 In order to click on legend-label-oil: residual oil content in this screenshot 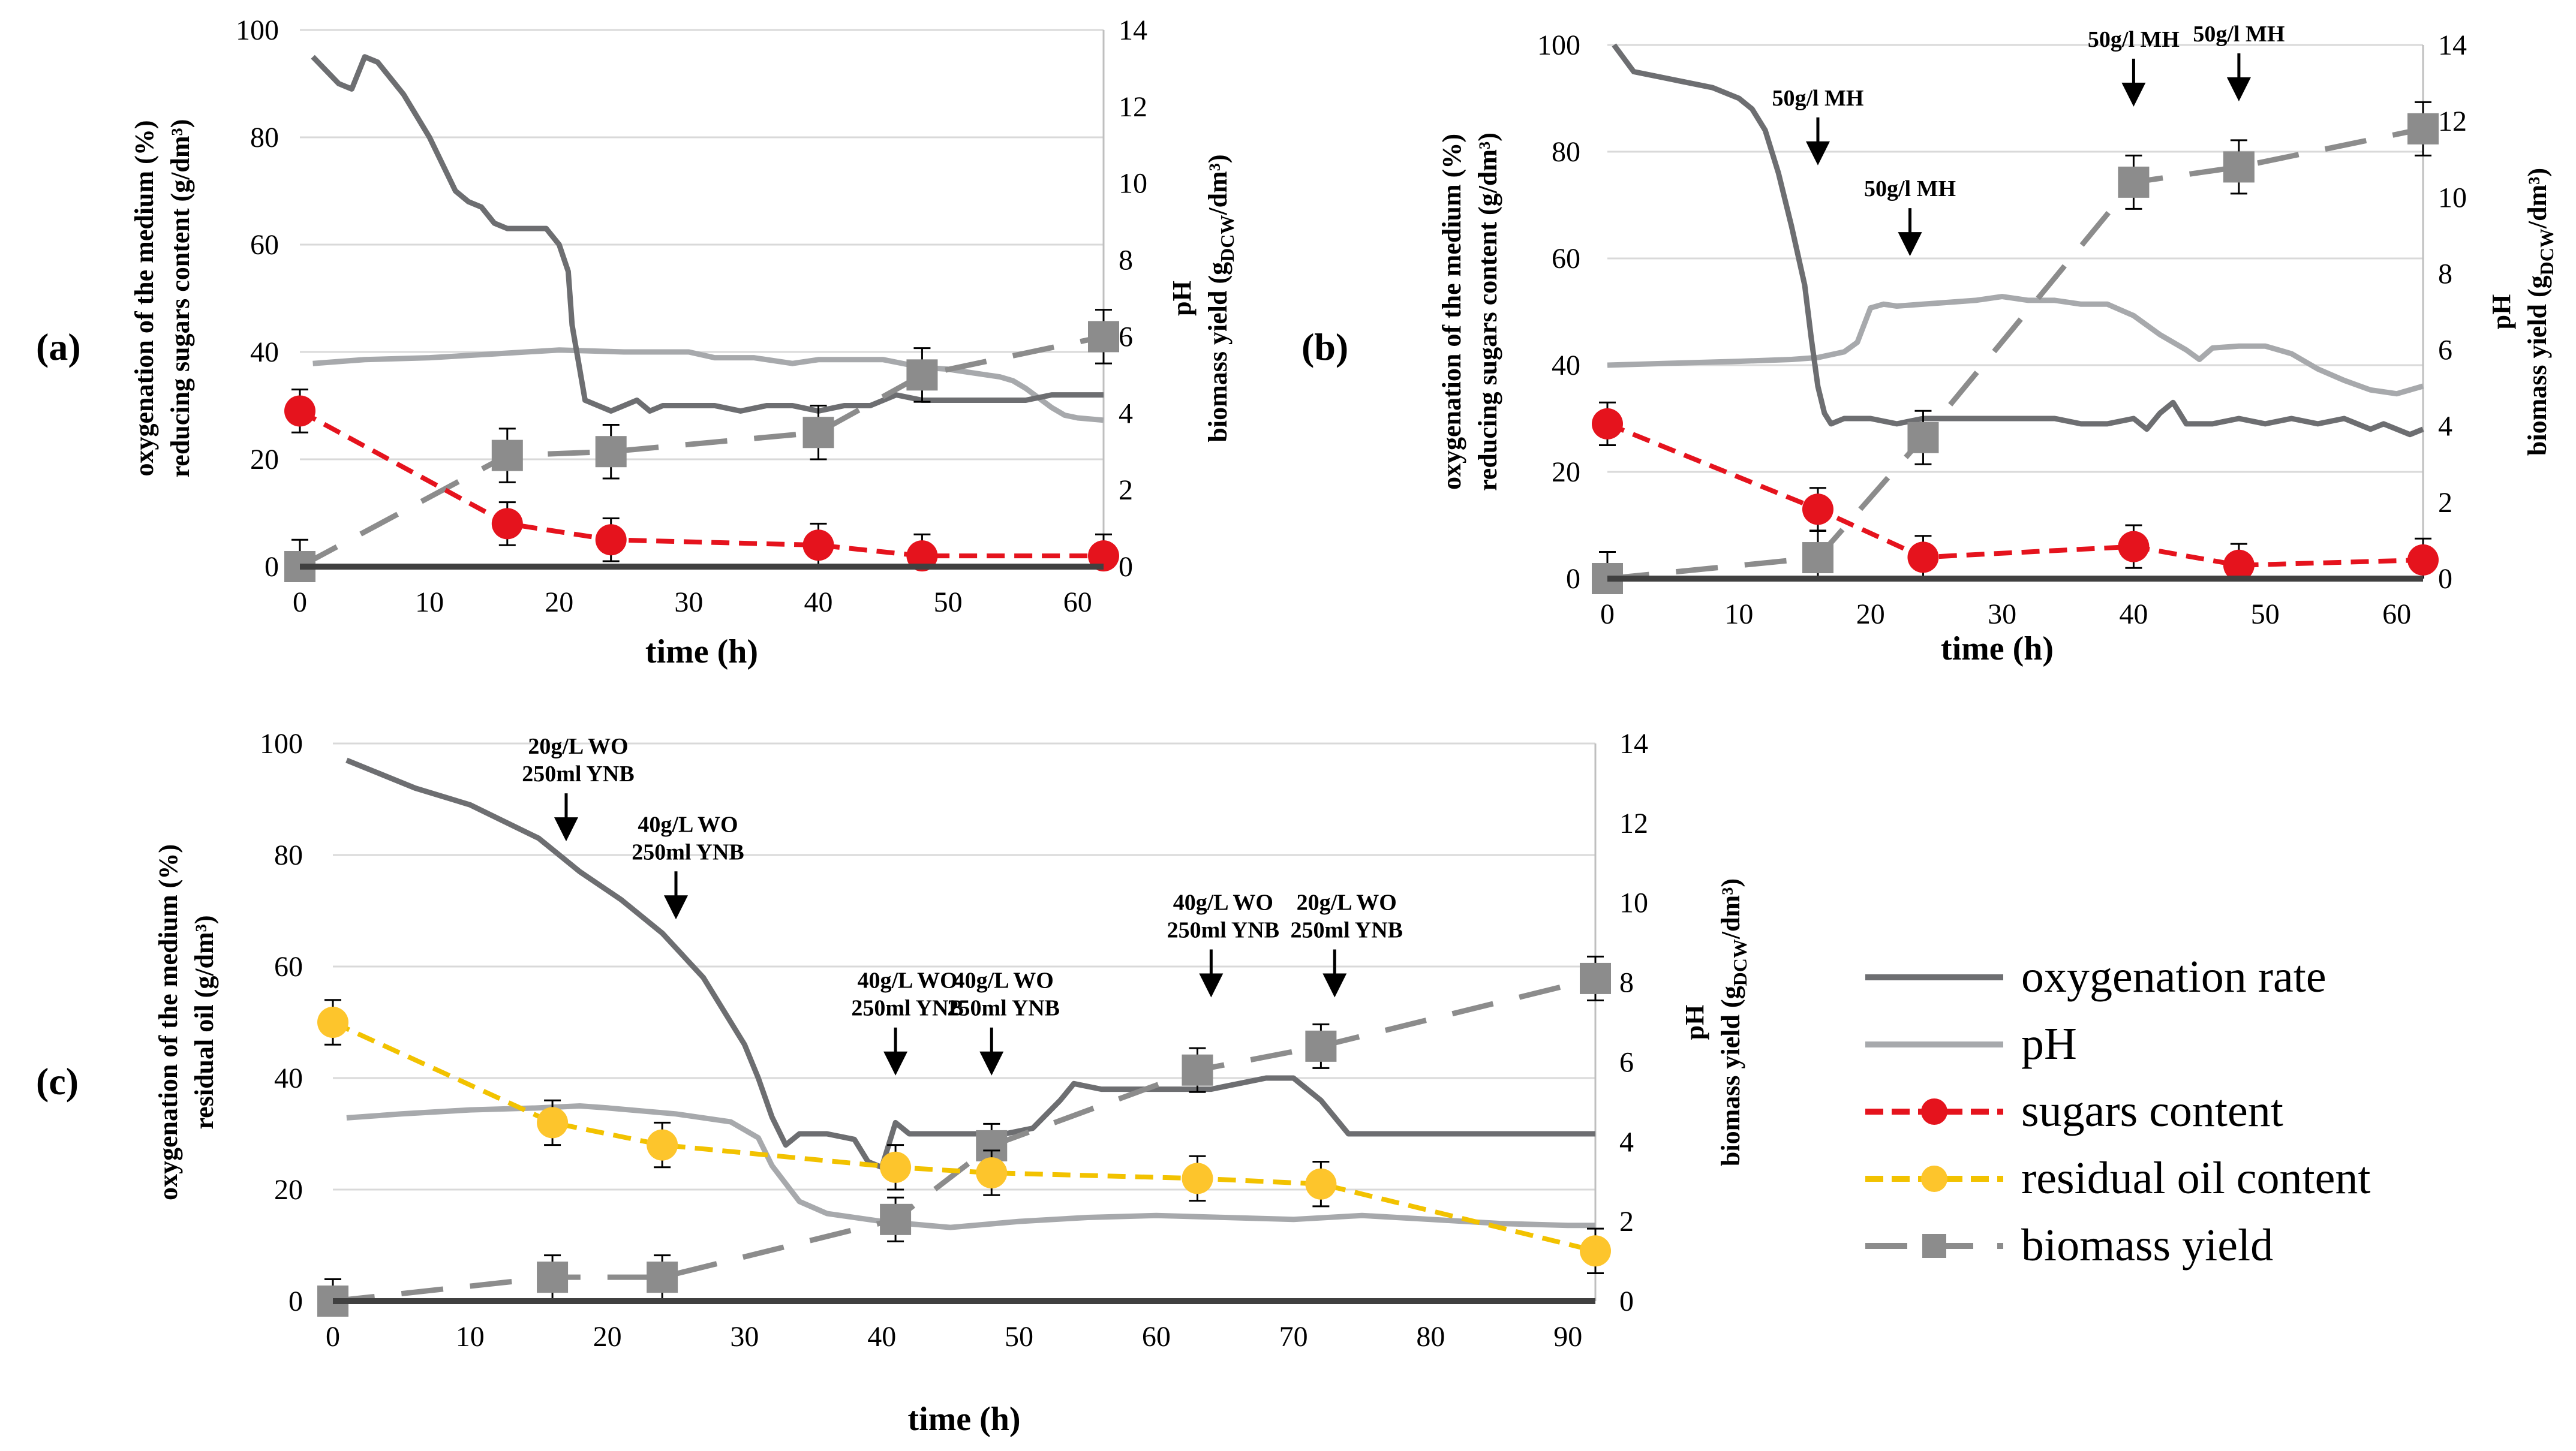, I will do `click(2196, 1178)`.